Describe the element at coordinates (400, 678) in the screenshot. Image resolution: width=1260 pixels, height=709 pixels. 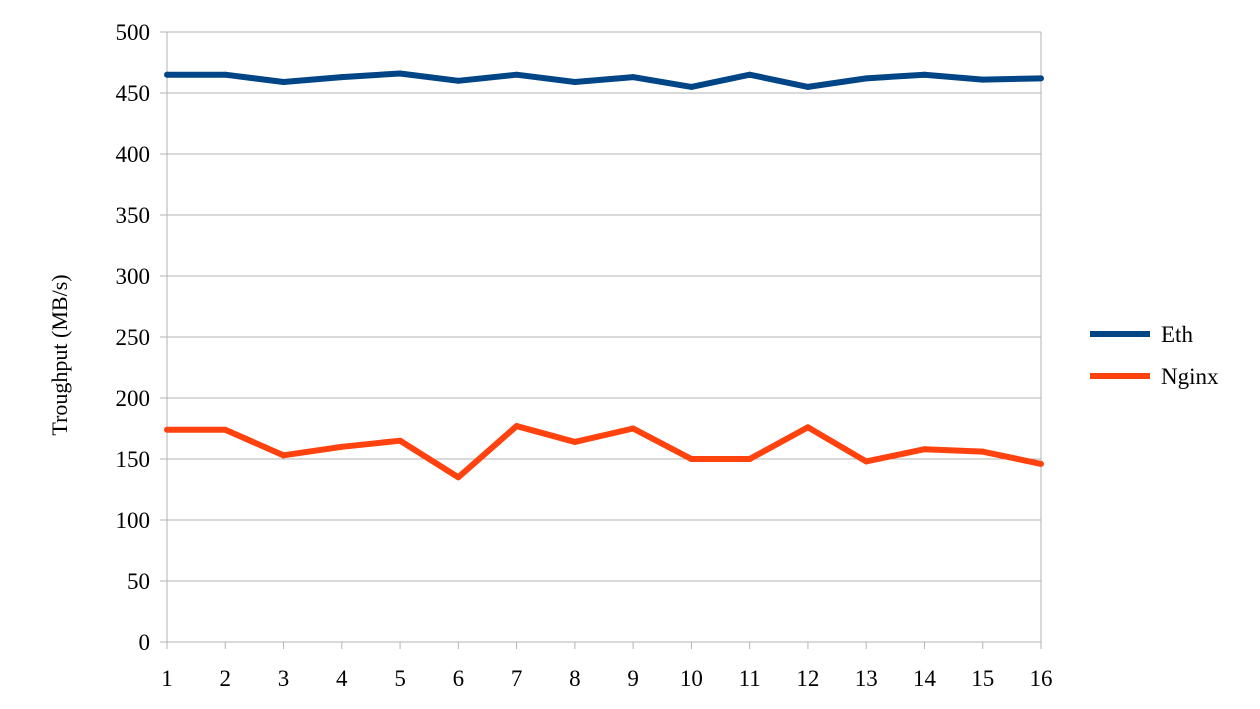
I see `x-tick-label: 5` at that location.